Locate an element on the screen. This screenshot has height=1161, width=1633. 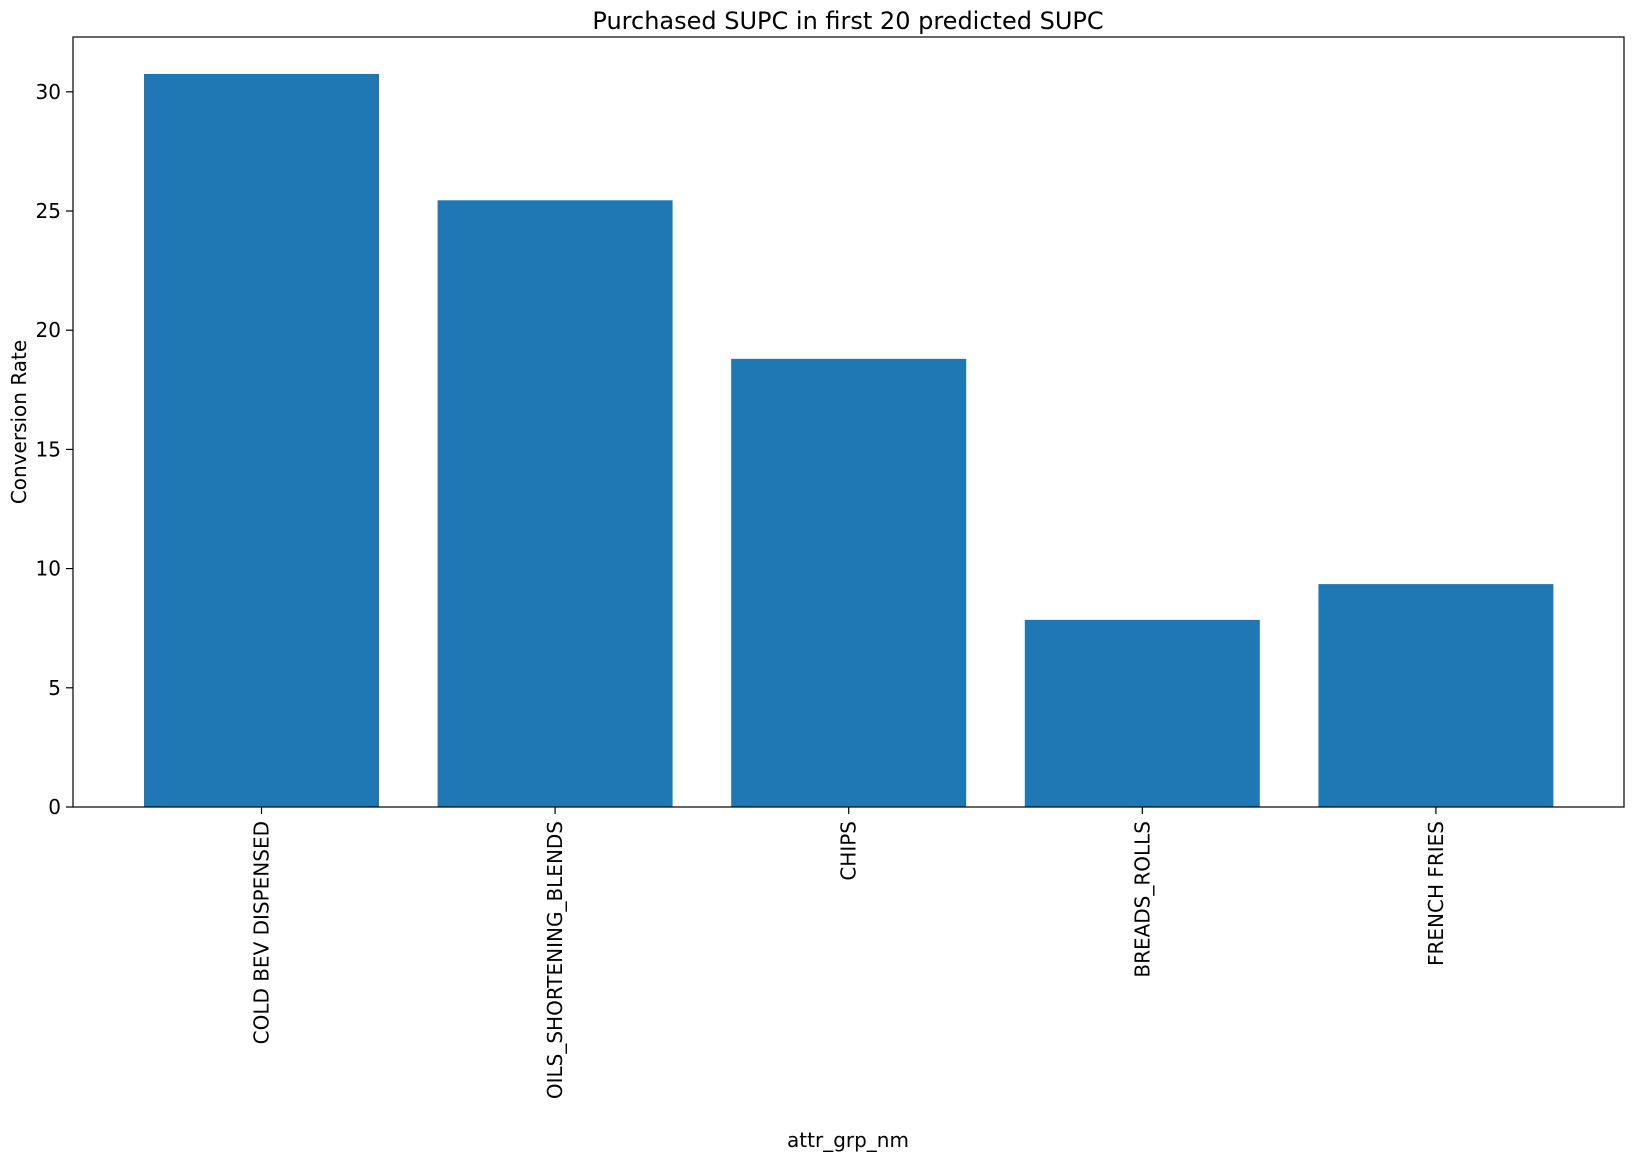
y-tick-label: 15 is located at coordinates (48, 449).